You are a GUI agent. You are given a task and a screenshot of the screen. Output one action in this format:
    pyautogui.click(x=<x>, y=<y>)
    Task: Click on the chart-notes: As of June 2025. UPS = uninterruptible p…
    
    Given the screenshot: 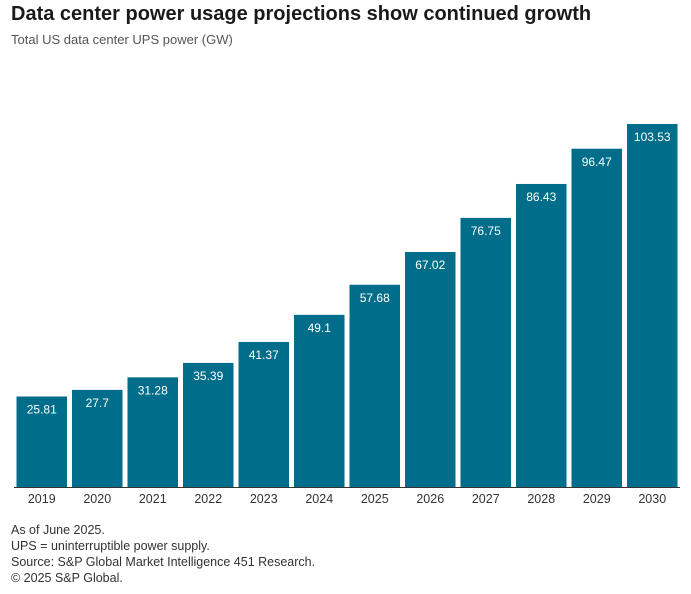 What is the action you would take?
    pyautogui.click(x=163, y=554)
    